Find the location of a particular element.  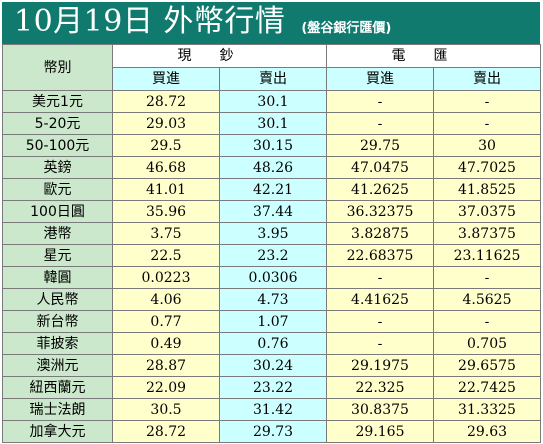

cash-sell-rate: 23.22 is located at coordinates (273, 387).